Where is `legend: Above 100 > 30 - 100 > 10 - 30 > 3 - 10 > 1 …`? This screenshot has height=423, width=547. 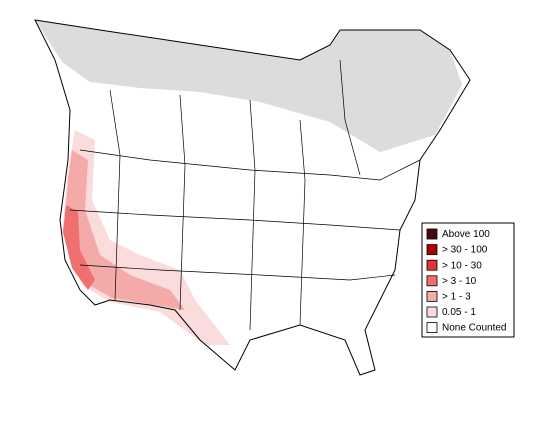 legend: Above 100 > 30 - 100 > 10 - 30 > 3 - 10 > 1 … is located at coordinates (466, 281).